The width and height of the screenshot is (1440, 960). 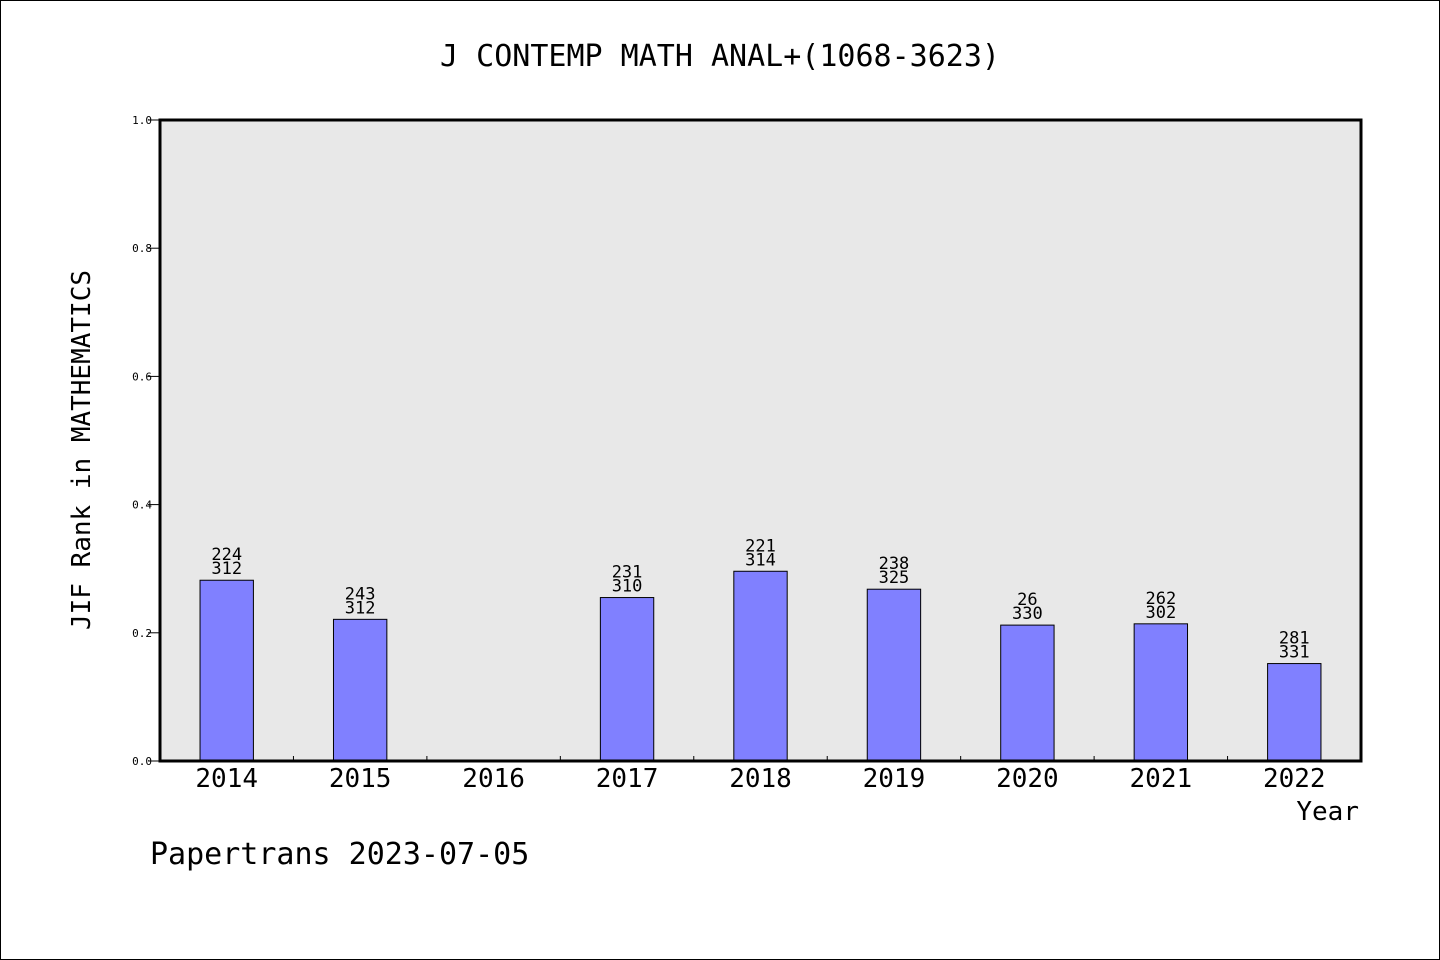 I want to click on bar-rank-label: 262, so click(x=1160, y=599).